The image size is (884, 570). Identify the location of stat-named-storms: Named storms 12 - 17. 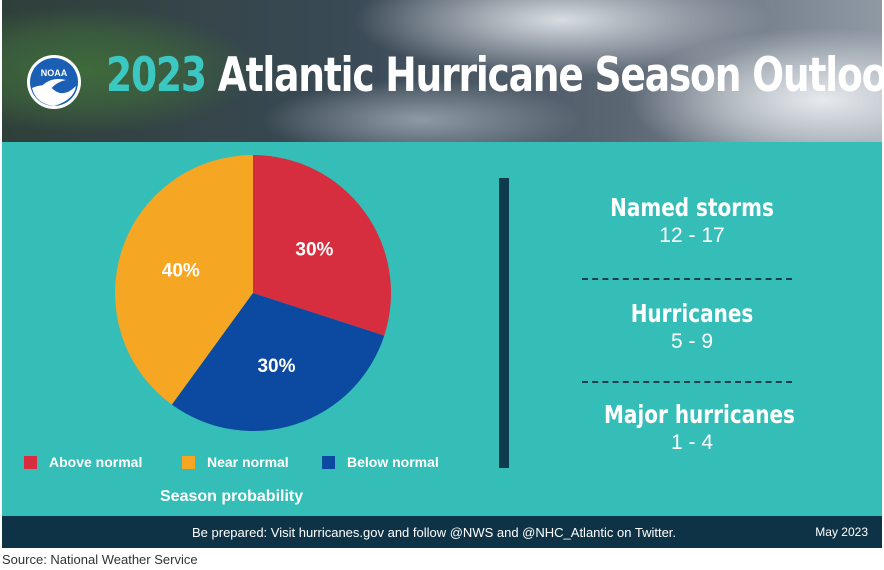
(692, 220).